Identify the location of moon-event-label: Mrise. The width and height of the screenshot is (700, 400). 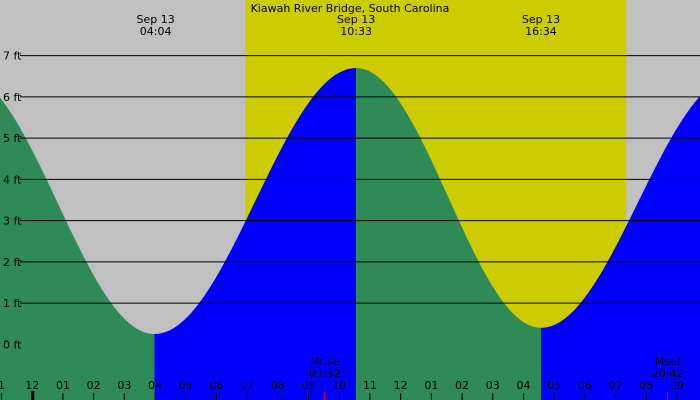
(325, 361).